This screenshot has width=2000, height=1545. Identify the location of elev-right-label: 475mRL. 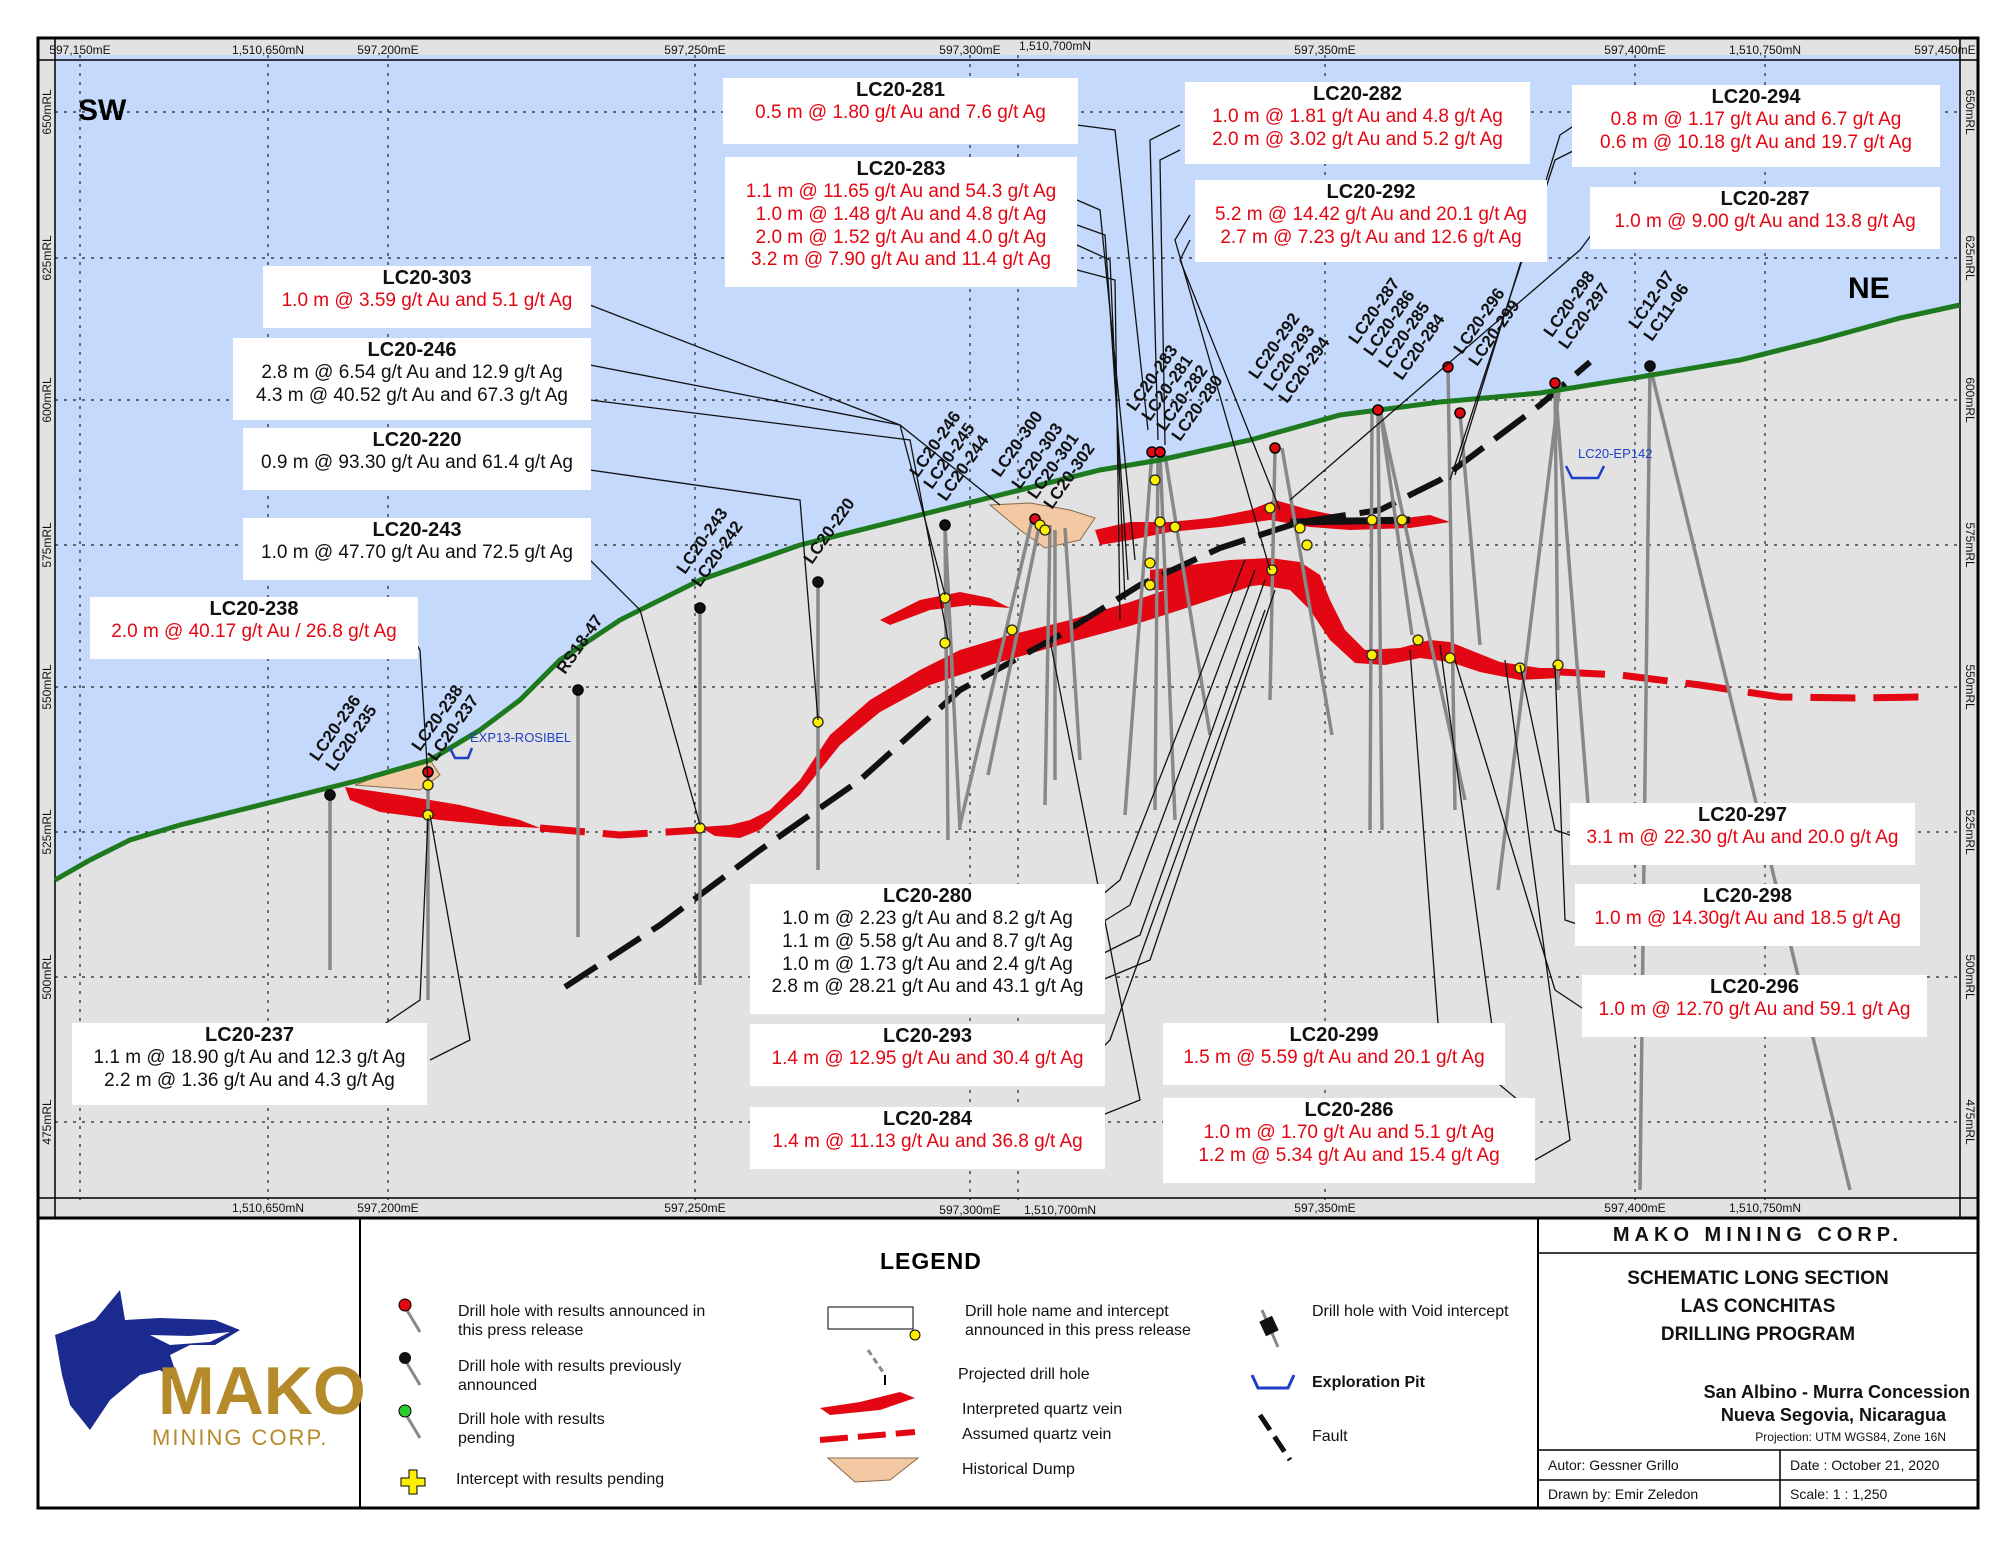
(1970, 1122).